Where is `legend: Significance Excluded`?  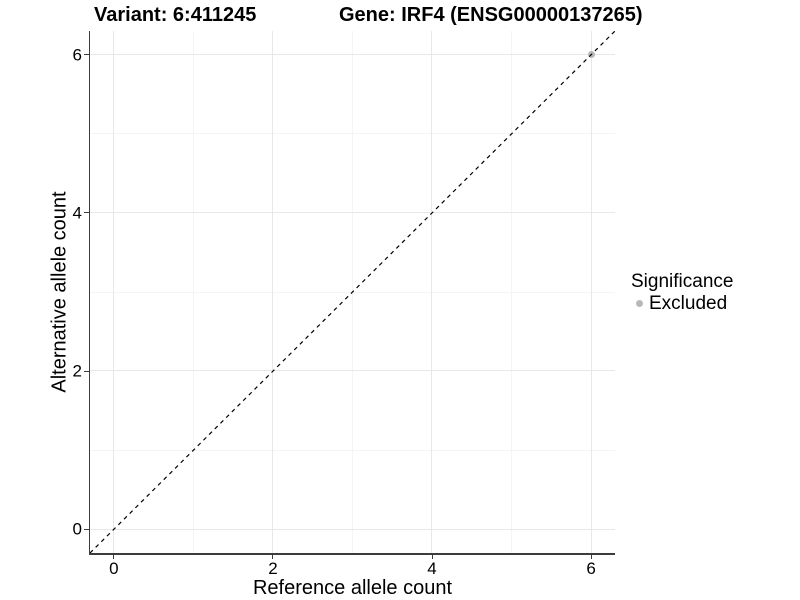
legend: Significance Excluded is located at coordinates (682, 292).